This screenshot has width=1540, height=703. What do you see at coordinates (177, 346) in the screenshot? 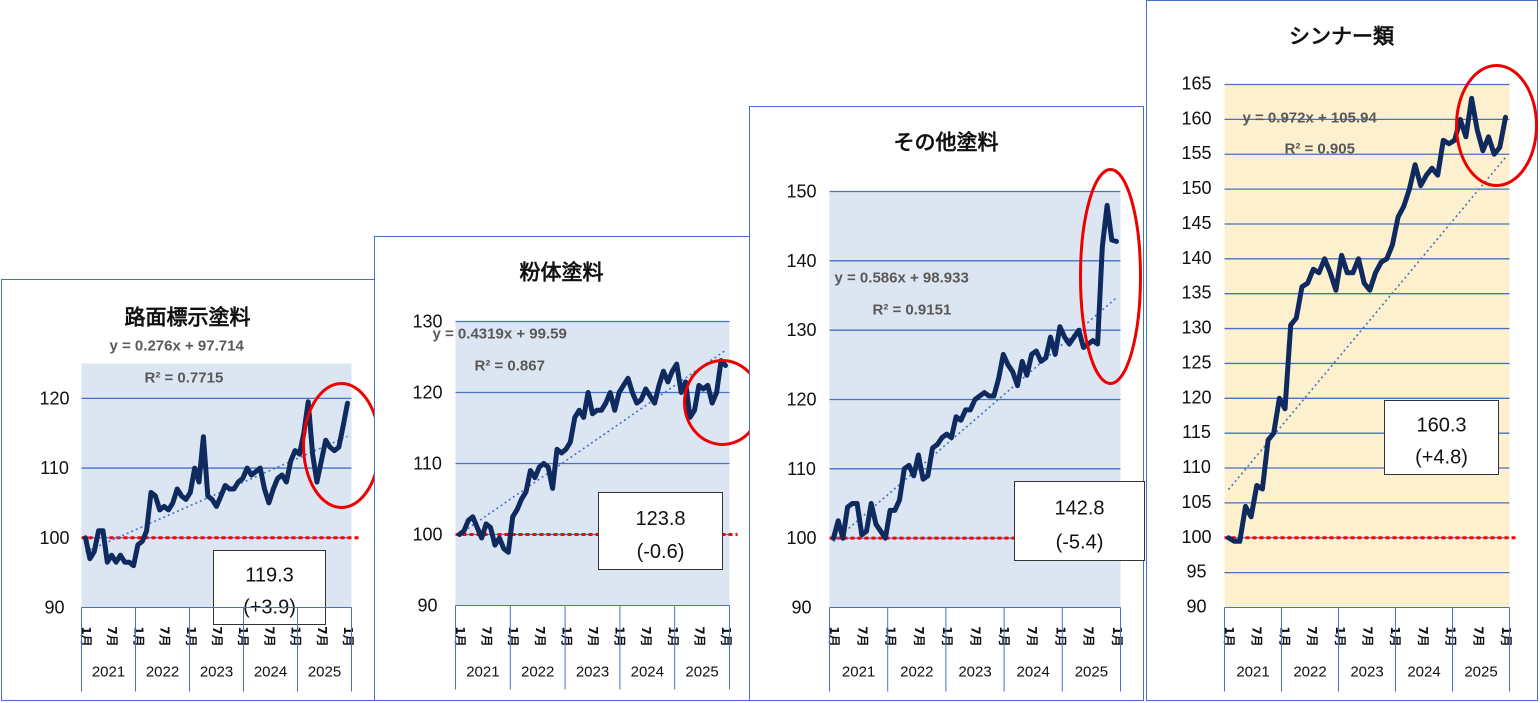
I see `trendline-equation: y = 0.276x + 97.714` at bounding box center [177, 346].